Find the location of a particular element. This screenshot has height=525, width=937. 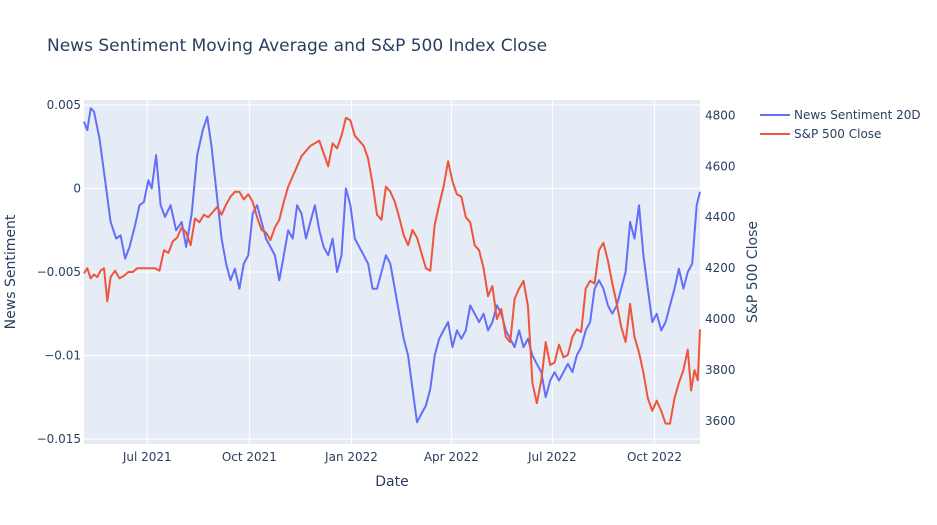

legend-item-sentiment: News Sentiment 20D is located at coordinates (840, 115).